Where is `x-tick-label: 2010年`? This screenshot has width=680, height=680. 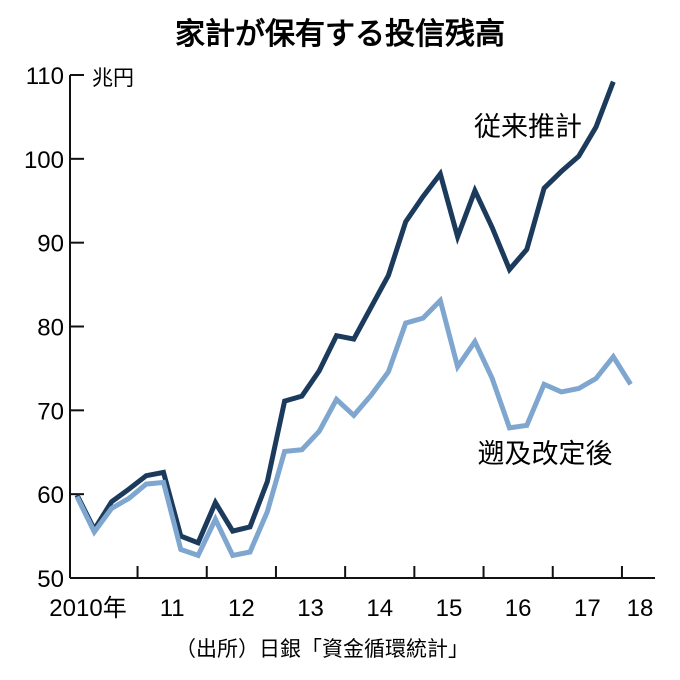 x-tick-label: 2010年 is located at coordinates (87, 608).